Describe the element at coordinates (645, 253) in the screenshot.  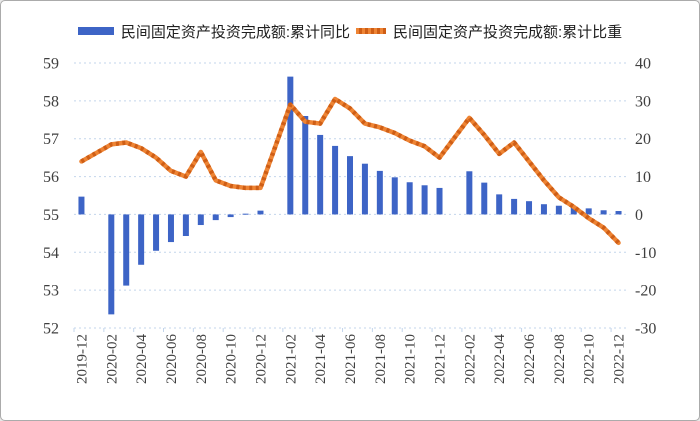
I see `right-axis-label: -10` at that location.